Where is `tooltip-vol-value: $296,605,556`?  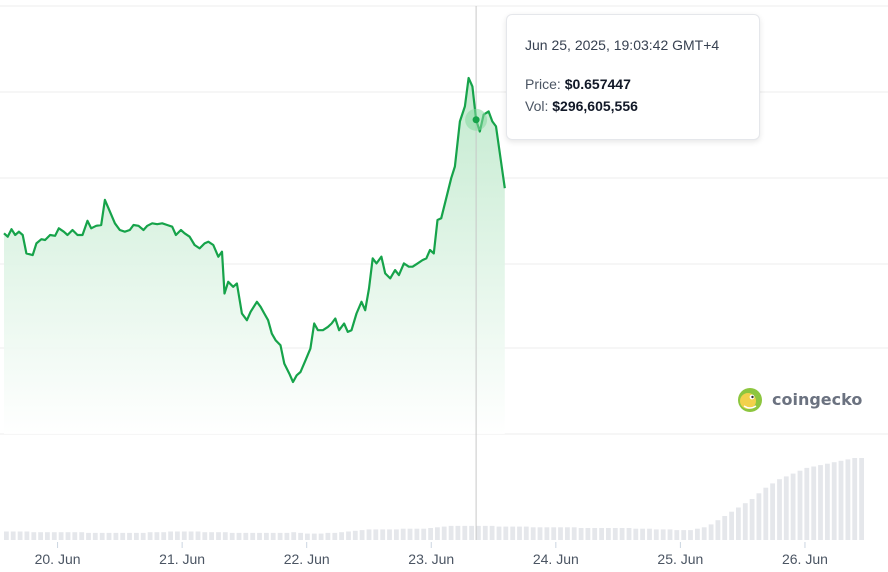
tooltip-vol-value: $296,605,556 is located at coordinates (595, 106).